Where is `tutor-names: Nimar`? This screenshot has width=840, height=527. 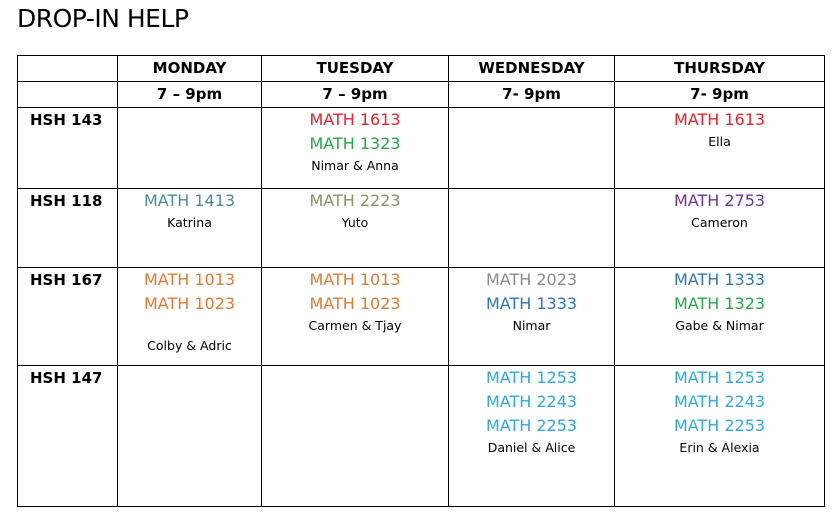
tutor-names: Nimar is located at coordinates (531, 325).